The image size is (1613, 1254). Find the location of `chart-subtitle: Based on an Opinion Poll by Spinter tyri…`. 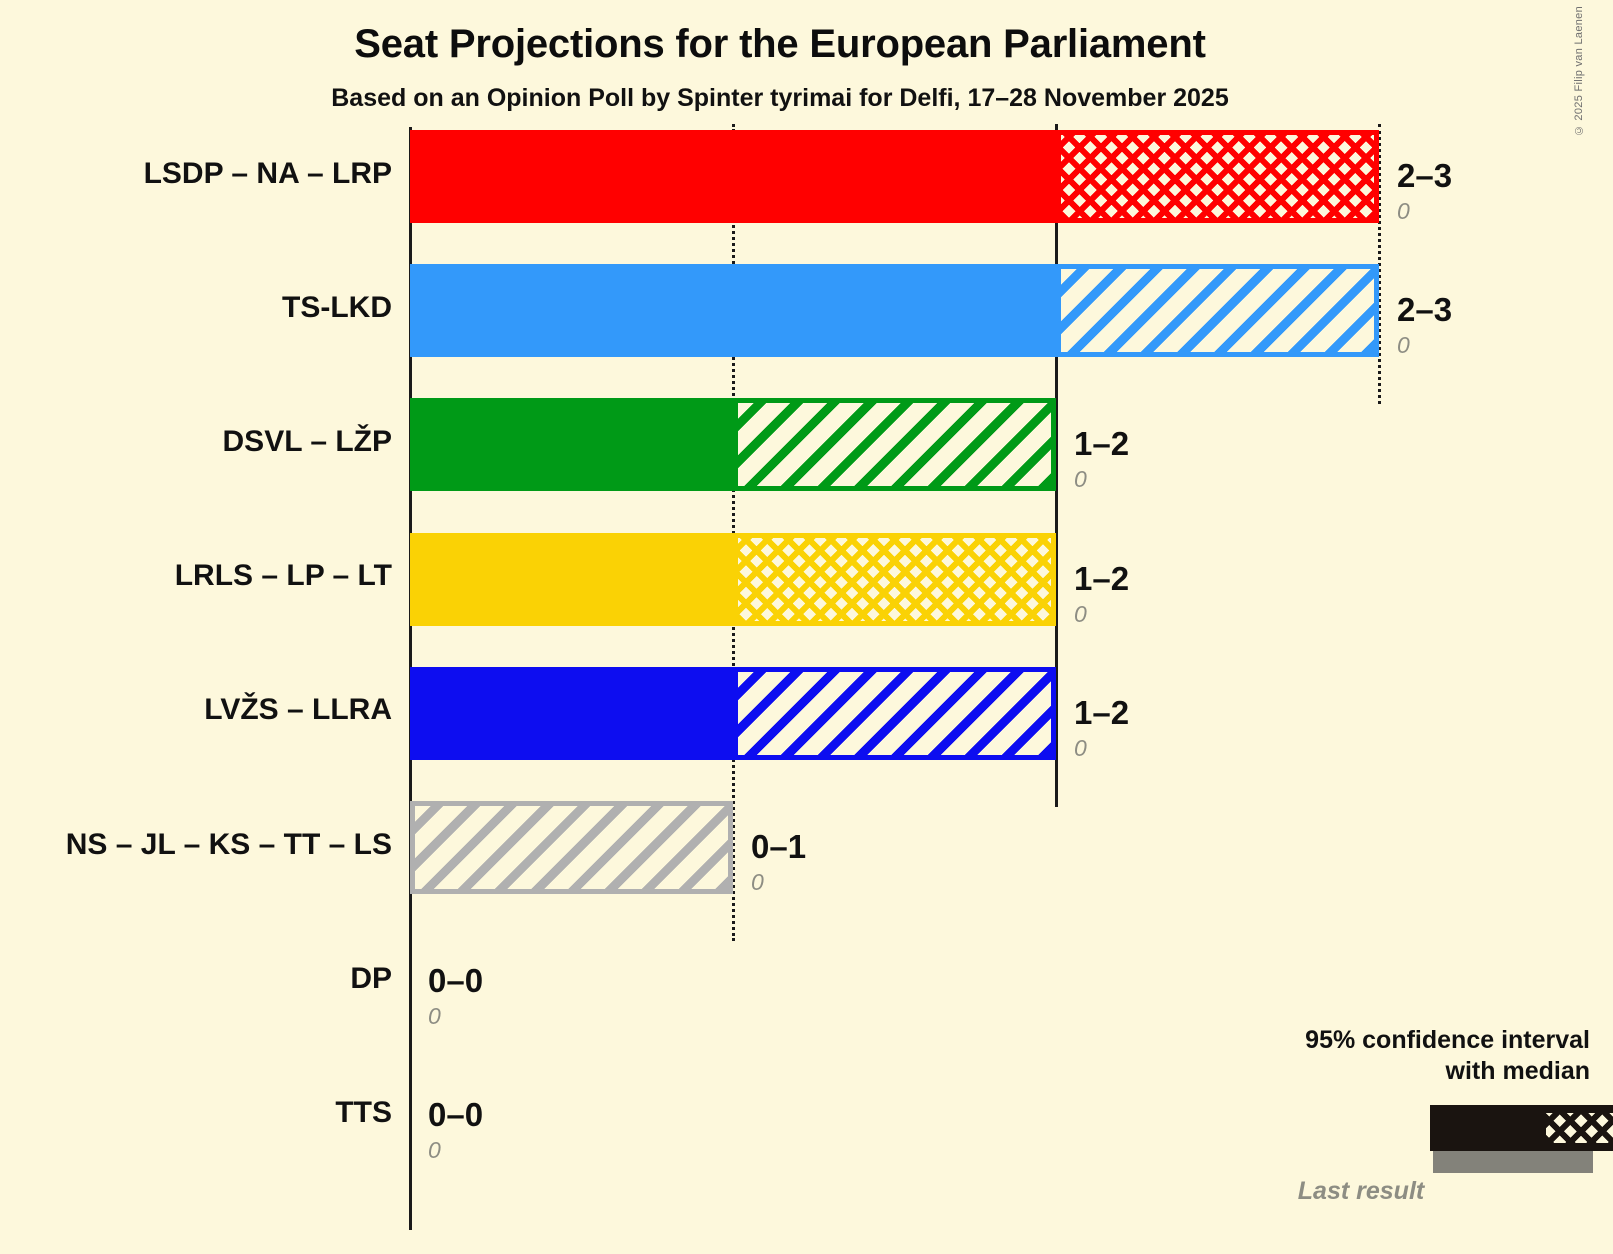

chart-subtitle: Based on an Opinion Poll by Spinter tyri… is located at coordinates (780, 98).